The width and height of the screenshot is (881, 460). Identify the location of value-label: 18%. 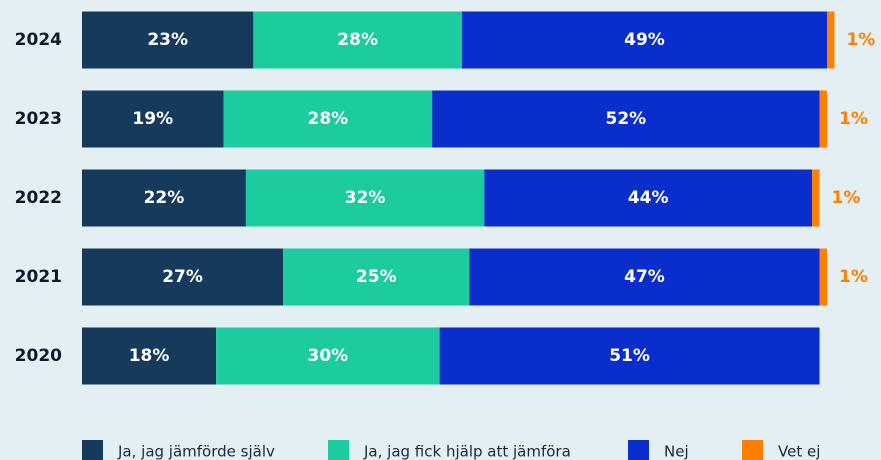
(149, 356).